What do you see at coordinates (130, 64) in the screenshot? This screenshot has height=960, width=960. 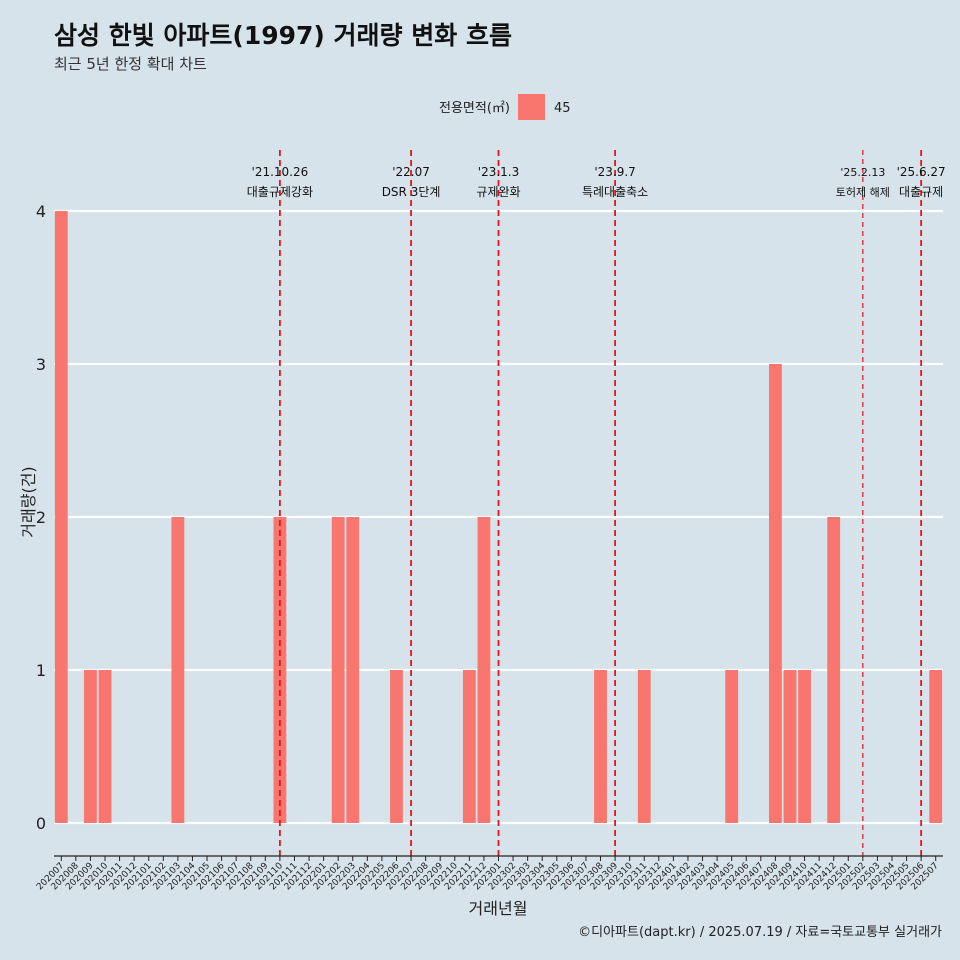 I see `chart-subtitle: 최근 5년 한정 확대 차트` at bounding box center [130, 64].